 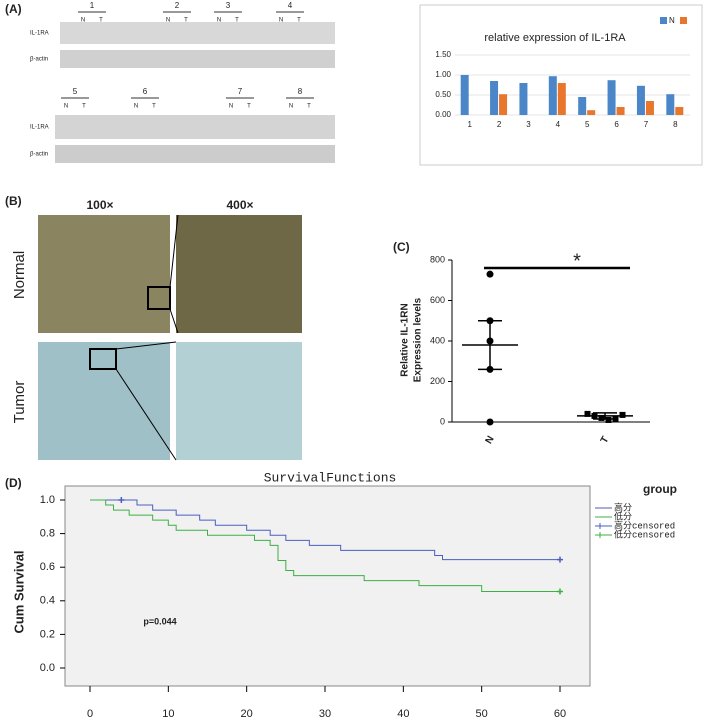 What do you see at coordinates (39, 155) in the screenshot?
I see `blot-row: β-actin` at bounding box center [39, 155].